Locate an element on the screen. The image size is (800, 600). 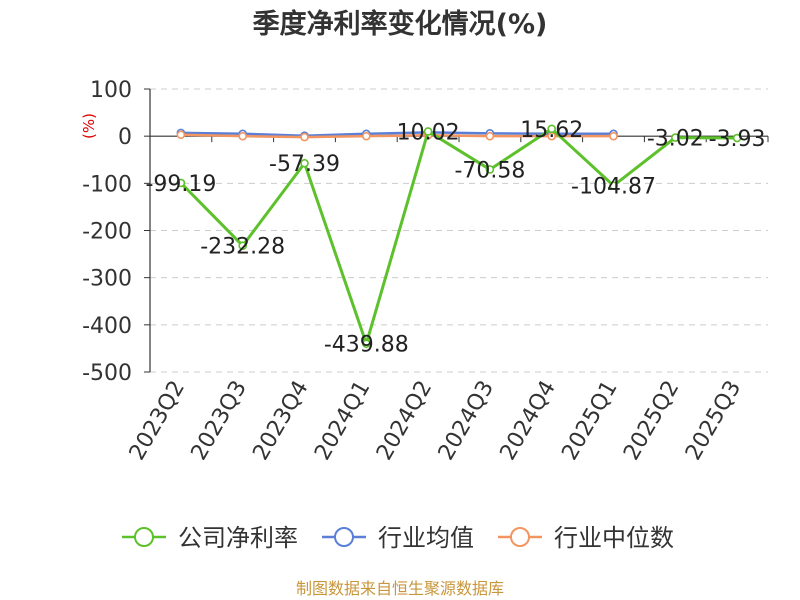
data-label: -104.87 is located at coordinates (613, 187).